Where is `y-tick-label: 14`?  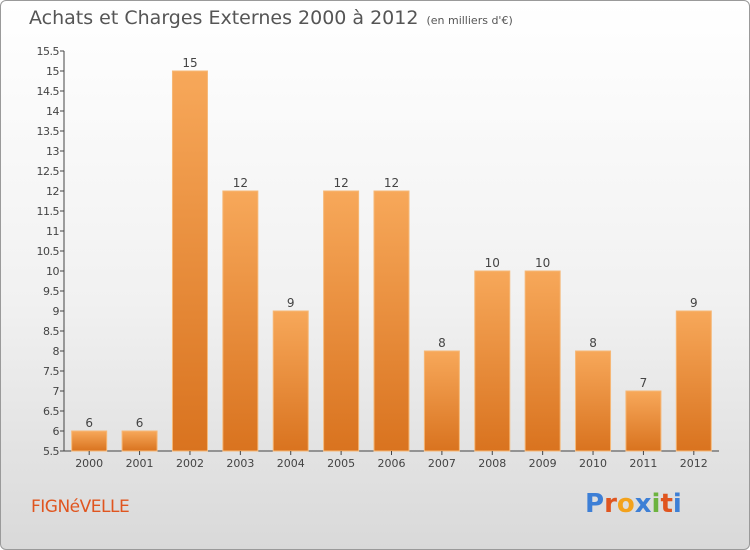
y-tick-label: 14 is located at coordinates (52, 111).